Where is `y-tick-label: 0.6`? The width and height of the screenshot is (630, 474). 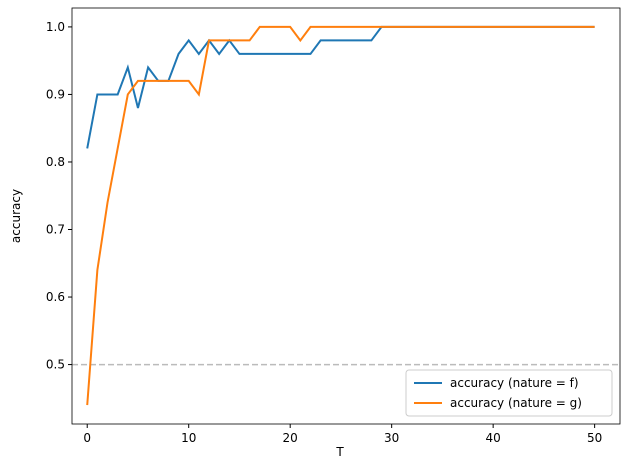
y-tick-label: 0.6 is located at coordinates (55, 297).